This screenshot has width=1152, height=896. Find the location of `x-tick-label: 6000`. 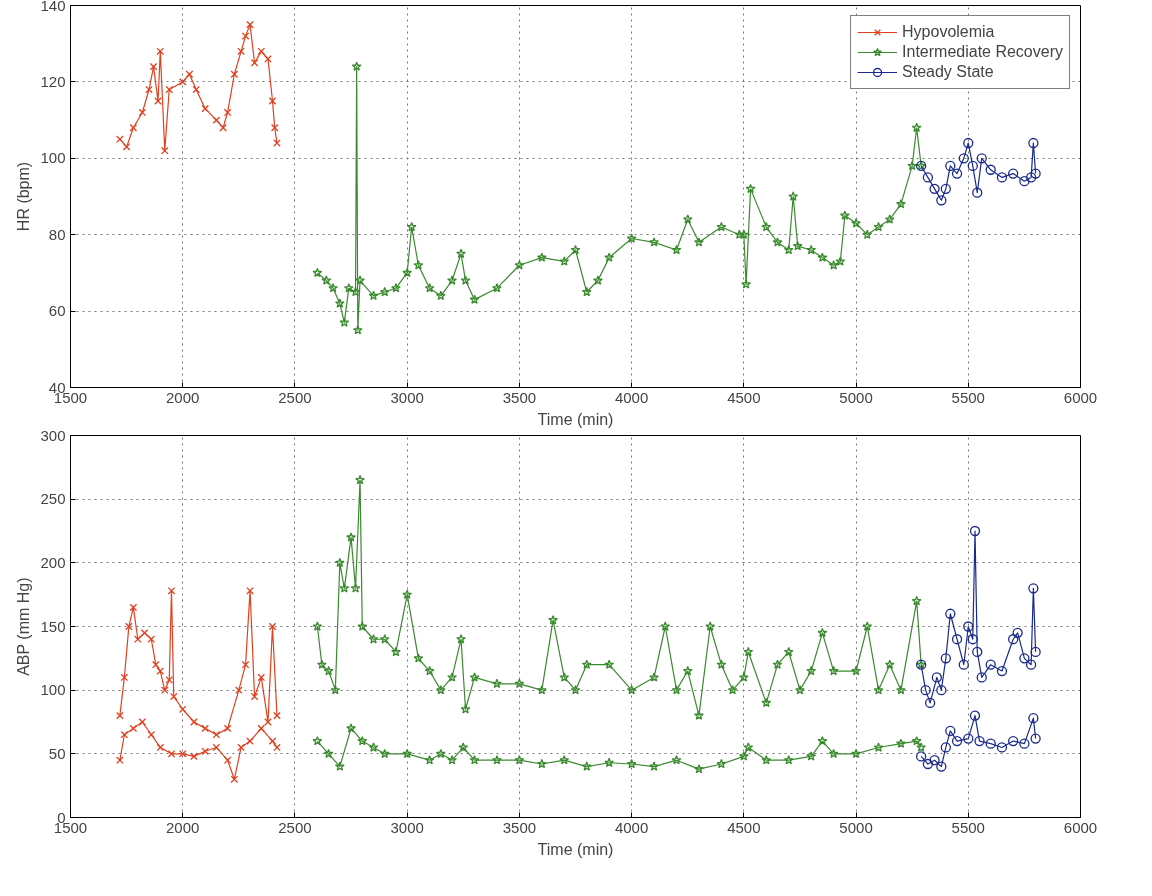

x-tick-label: 6000 is located at coordinates (1080, 397).